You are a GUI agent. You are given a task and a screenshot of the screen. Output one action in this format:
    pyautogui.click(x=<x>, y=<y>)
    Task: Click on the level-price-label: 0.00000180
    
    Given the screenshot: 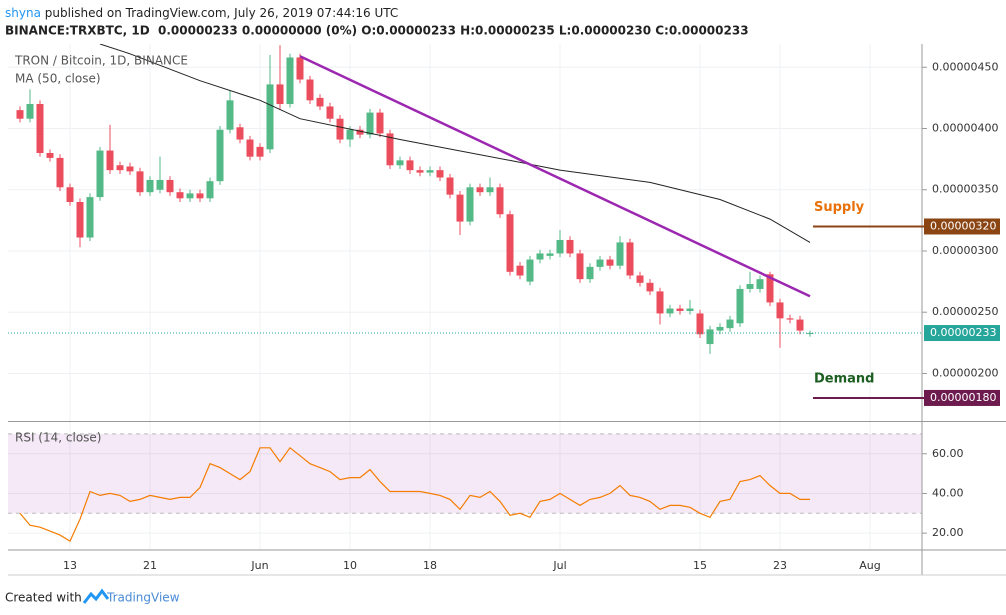 What is the action you would take?
    pyautogui.click(x=963, y=397)
    